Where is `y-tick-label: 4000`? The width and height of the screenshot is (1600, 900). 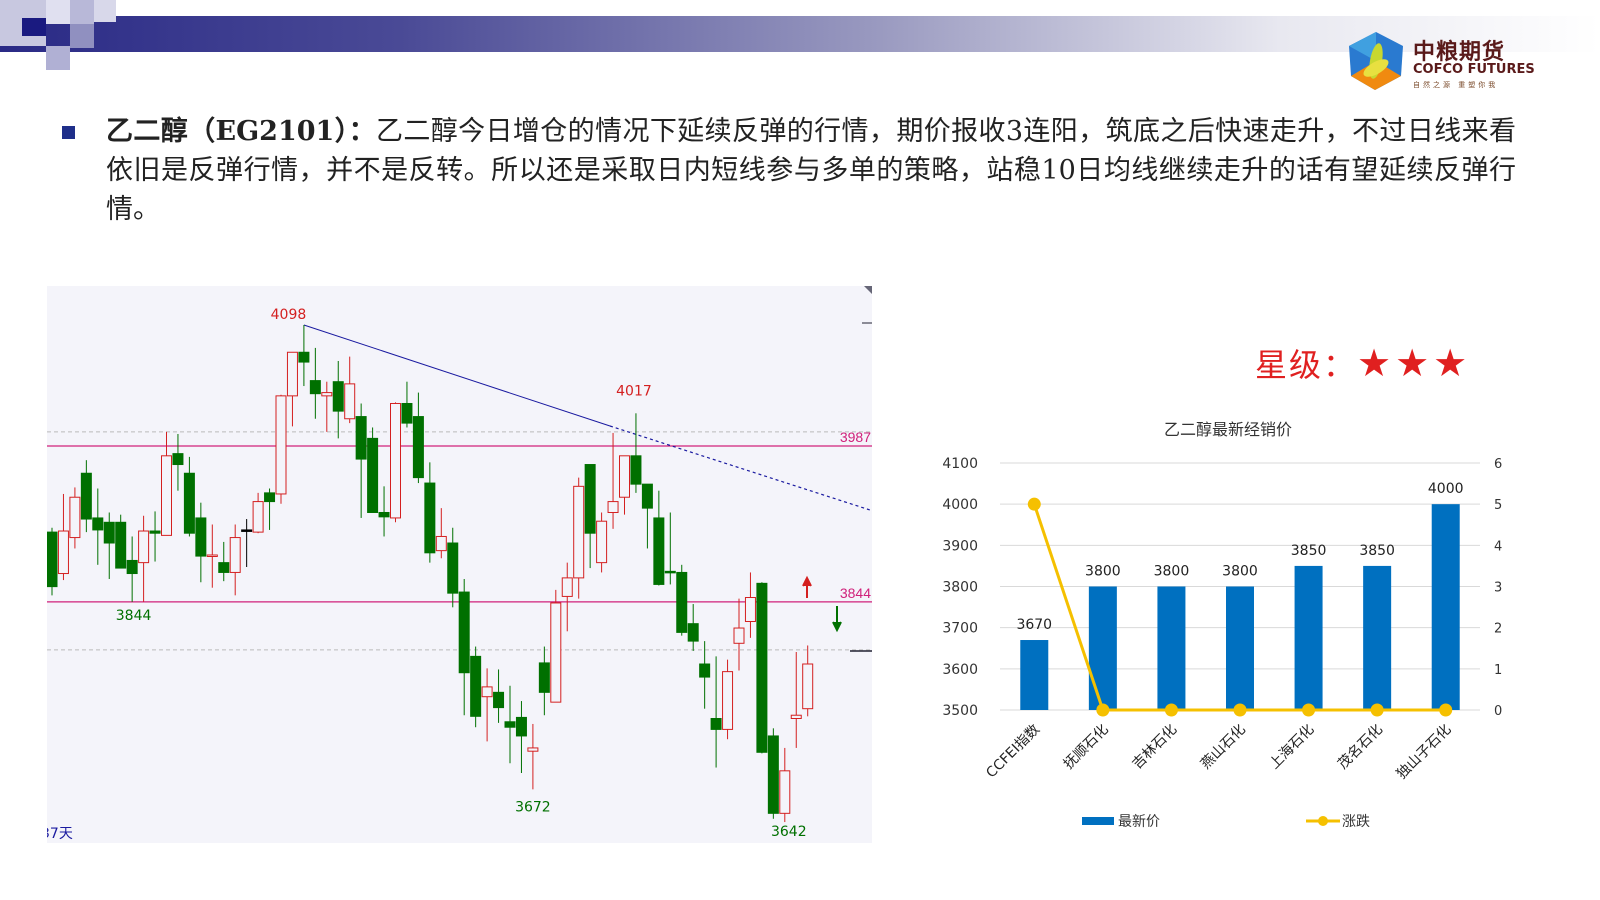
y-tick-label: 4000 is located at coordinates (960, 505).